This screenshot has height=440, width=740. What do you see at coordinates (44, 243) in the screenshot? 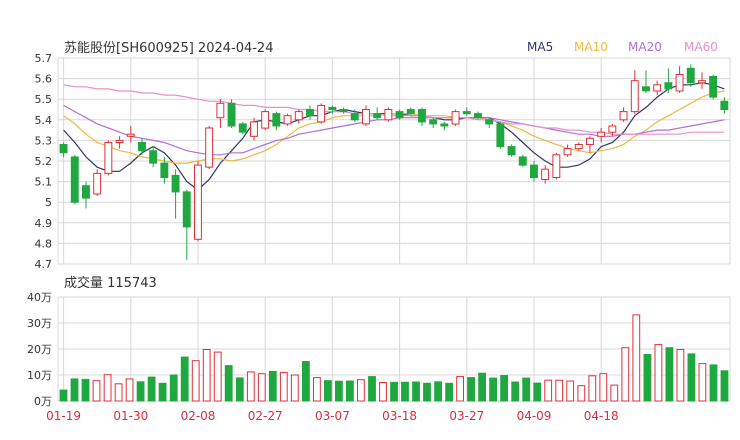
I see `price-tick-label: 4.8` at bounding box center [44, 243].